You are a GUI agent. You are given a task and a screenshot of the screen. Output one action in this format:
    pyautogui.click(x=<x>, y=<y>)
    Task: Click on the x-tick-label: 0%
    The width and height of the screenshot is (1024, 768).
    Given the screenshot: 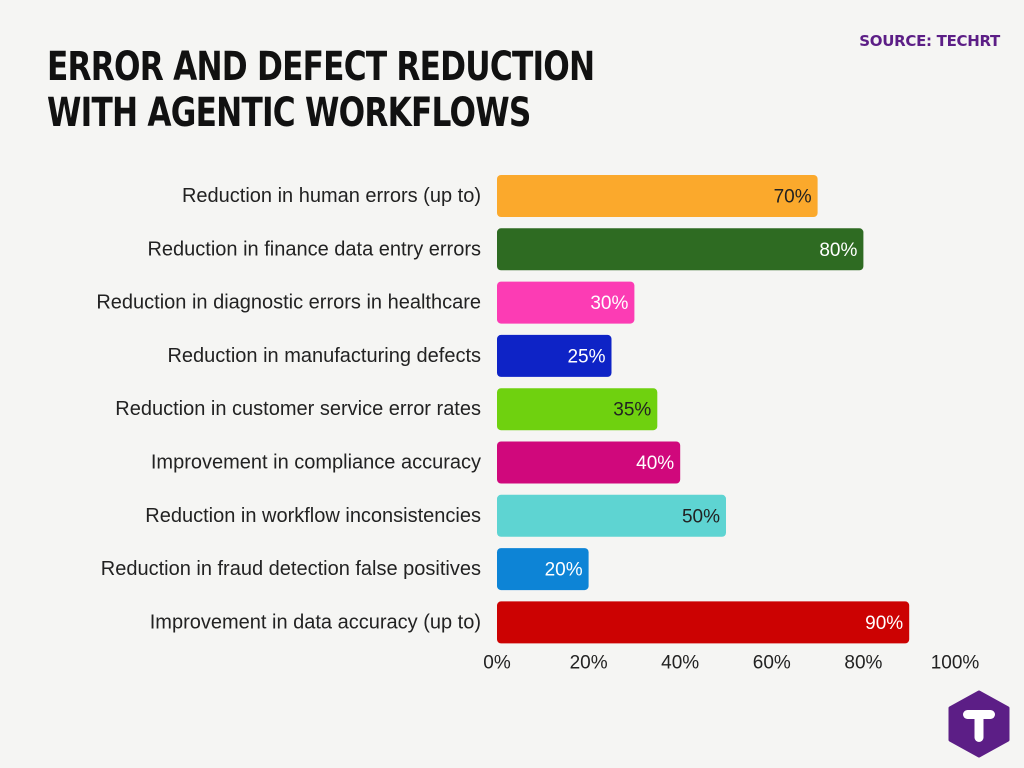 What is the action you would take?
    pyautogui.click(x=497, y=663)
    